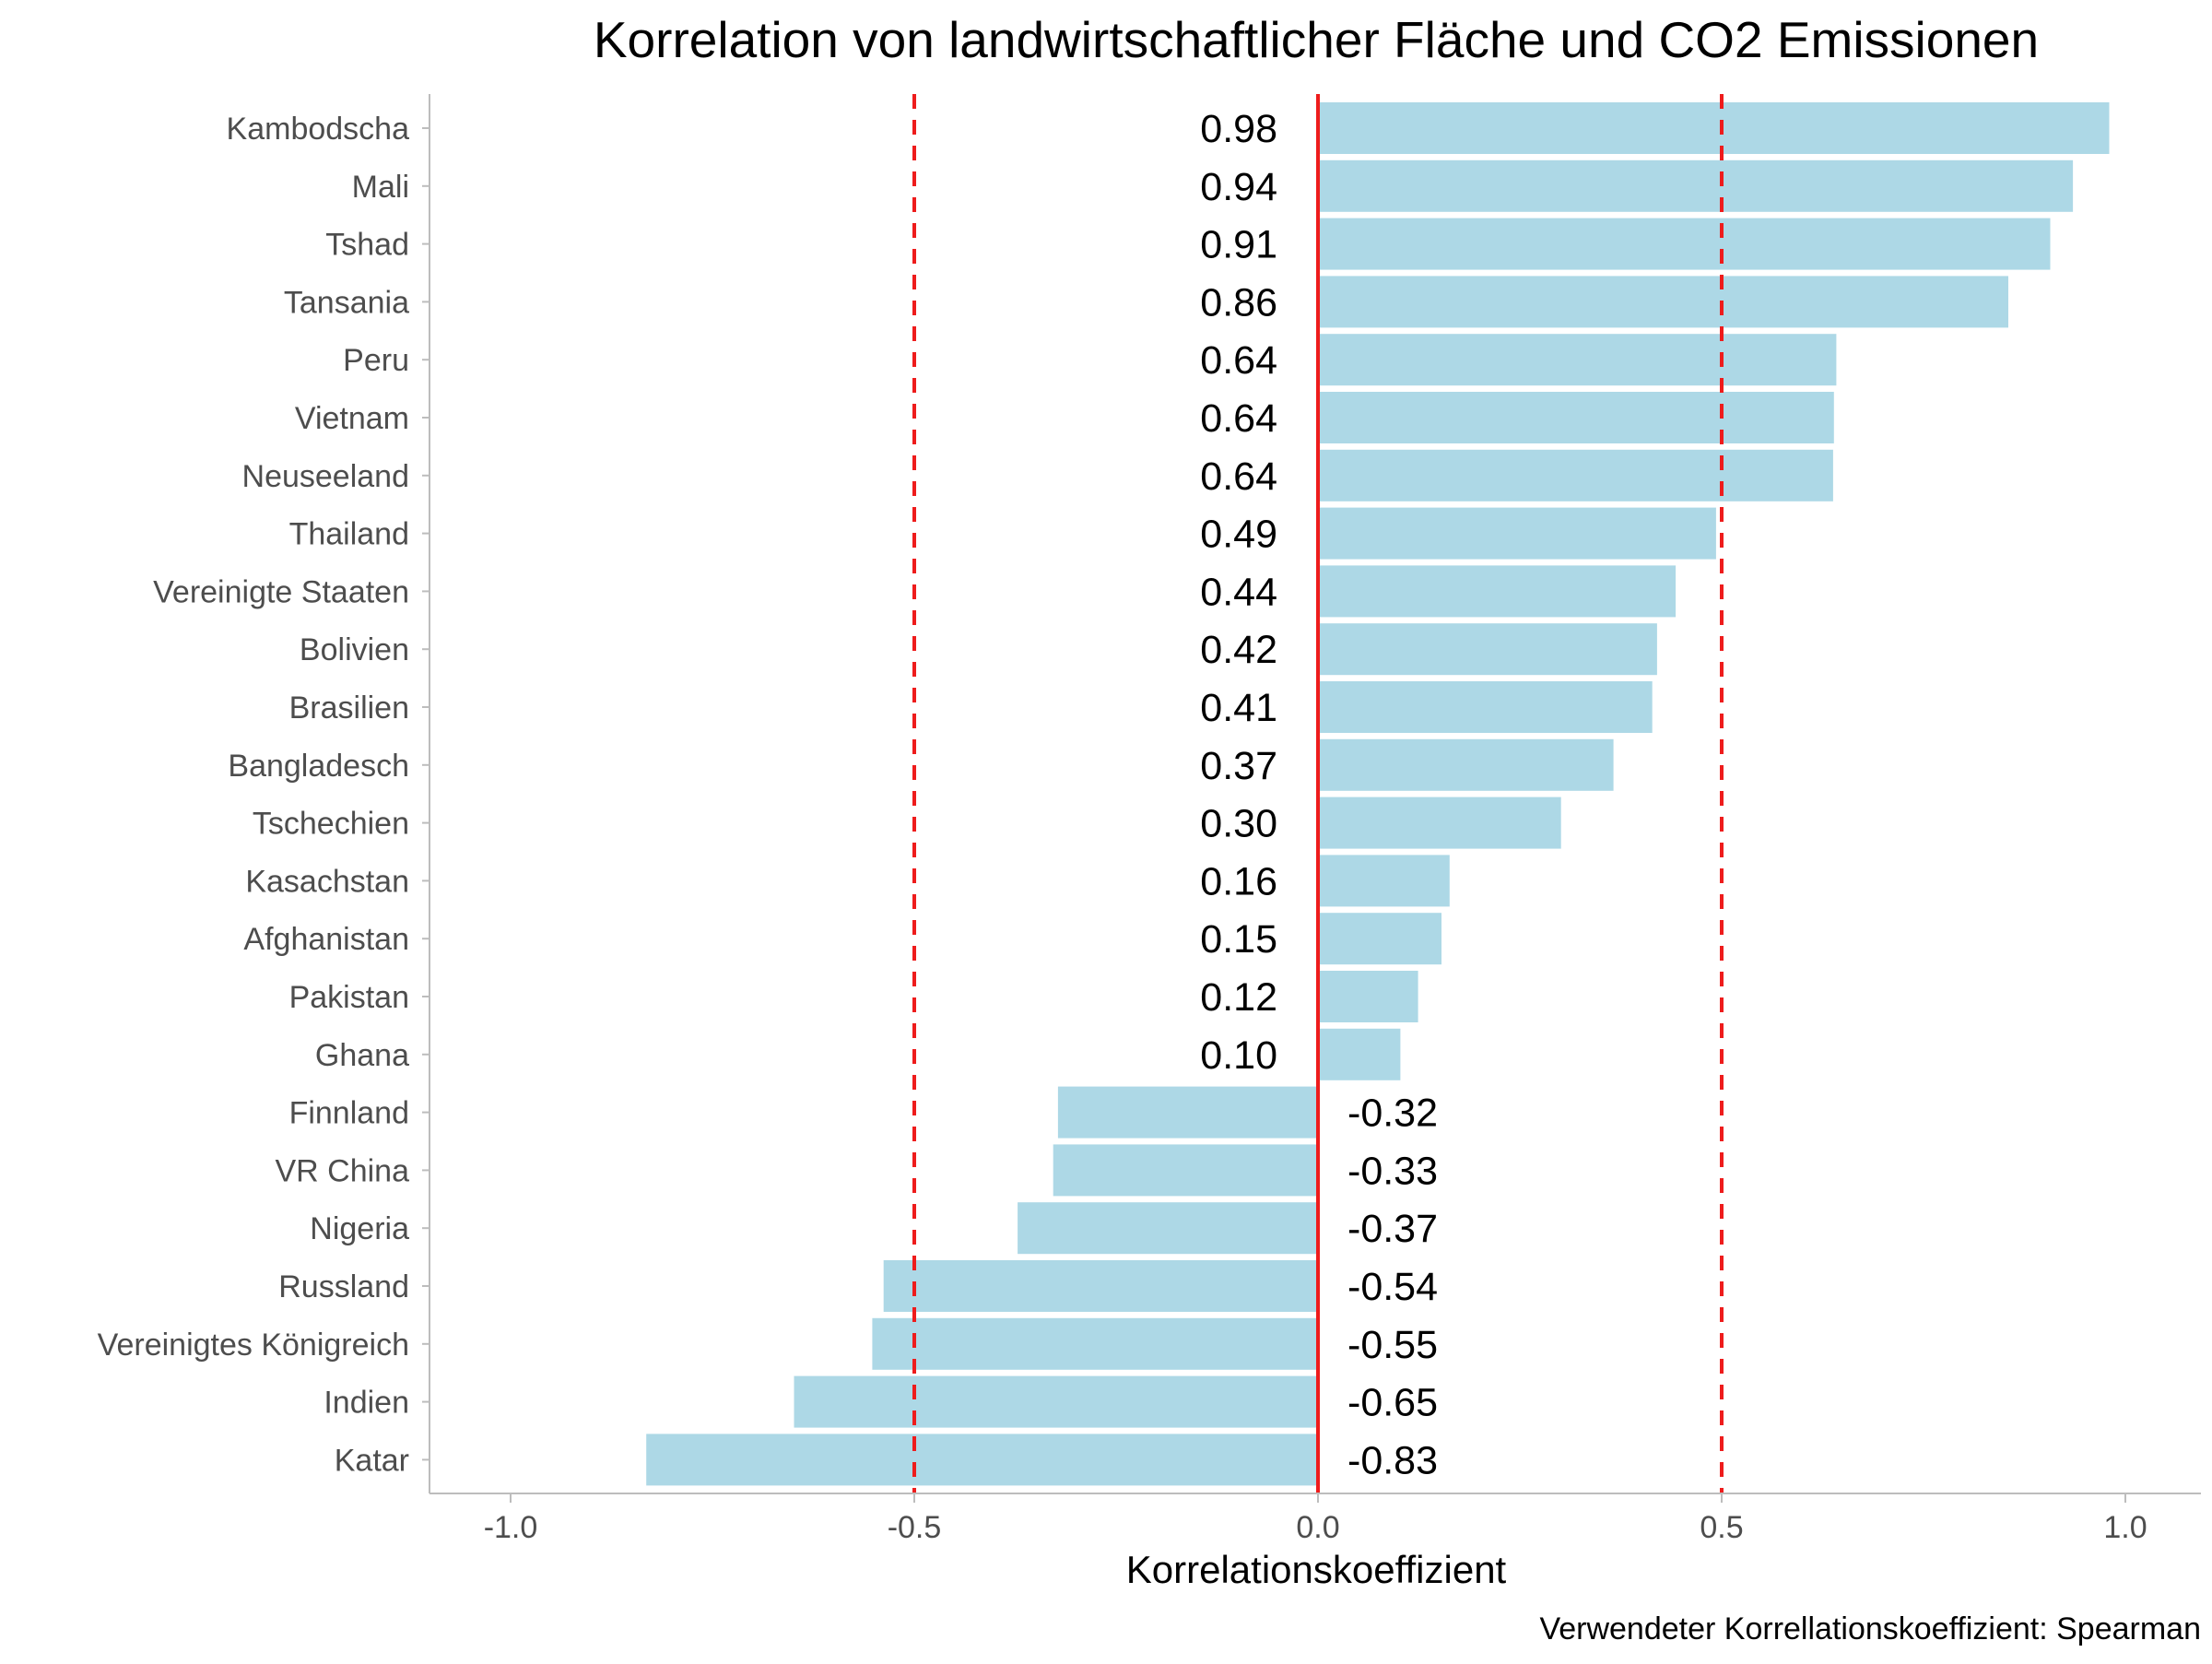 Image resolution: width=2212 pixels, height=1664 pixels. I want to click on bar-pakistan, so click(1368, 996).